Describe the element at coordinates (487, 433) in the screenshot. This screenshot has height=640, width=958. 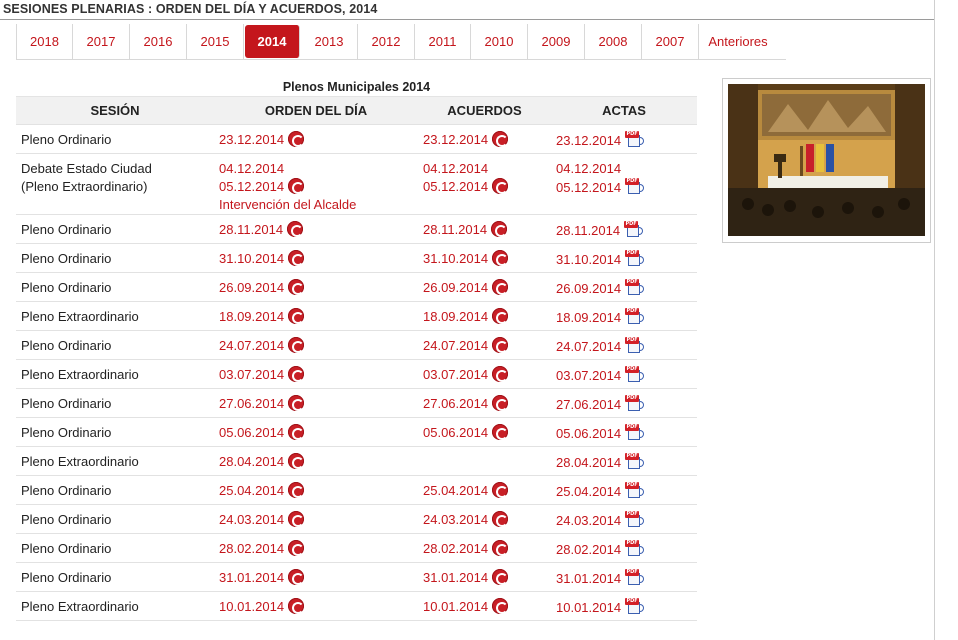
I see `acuerdos-link: 05.06.2014` at that location.